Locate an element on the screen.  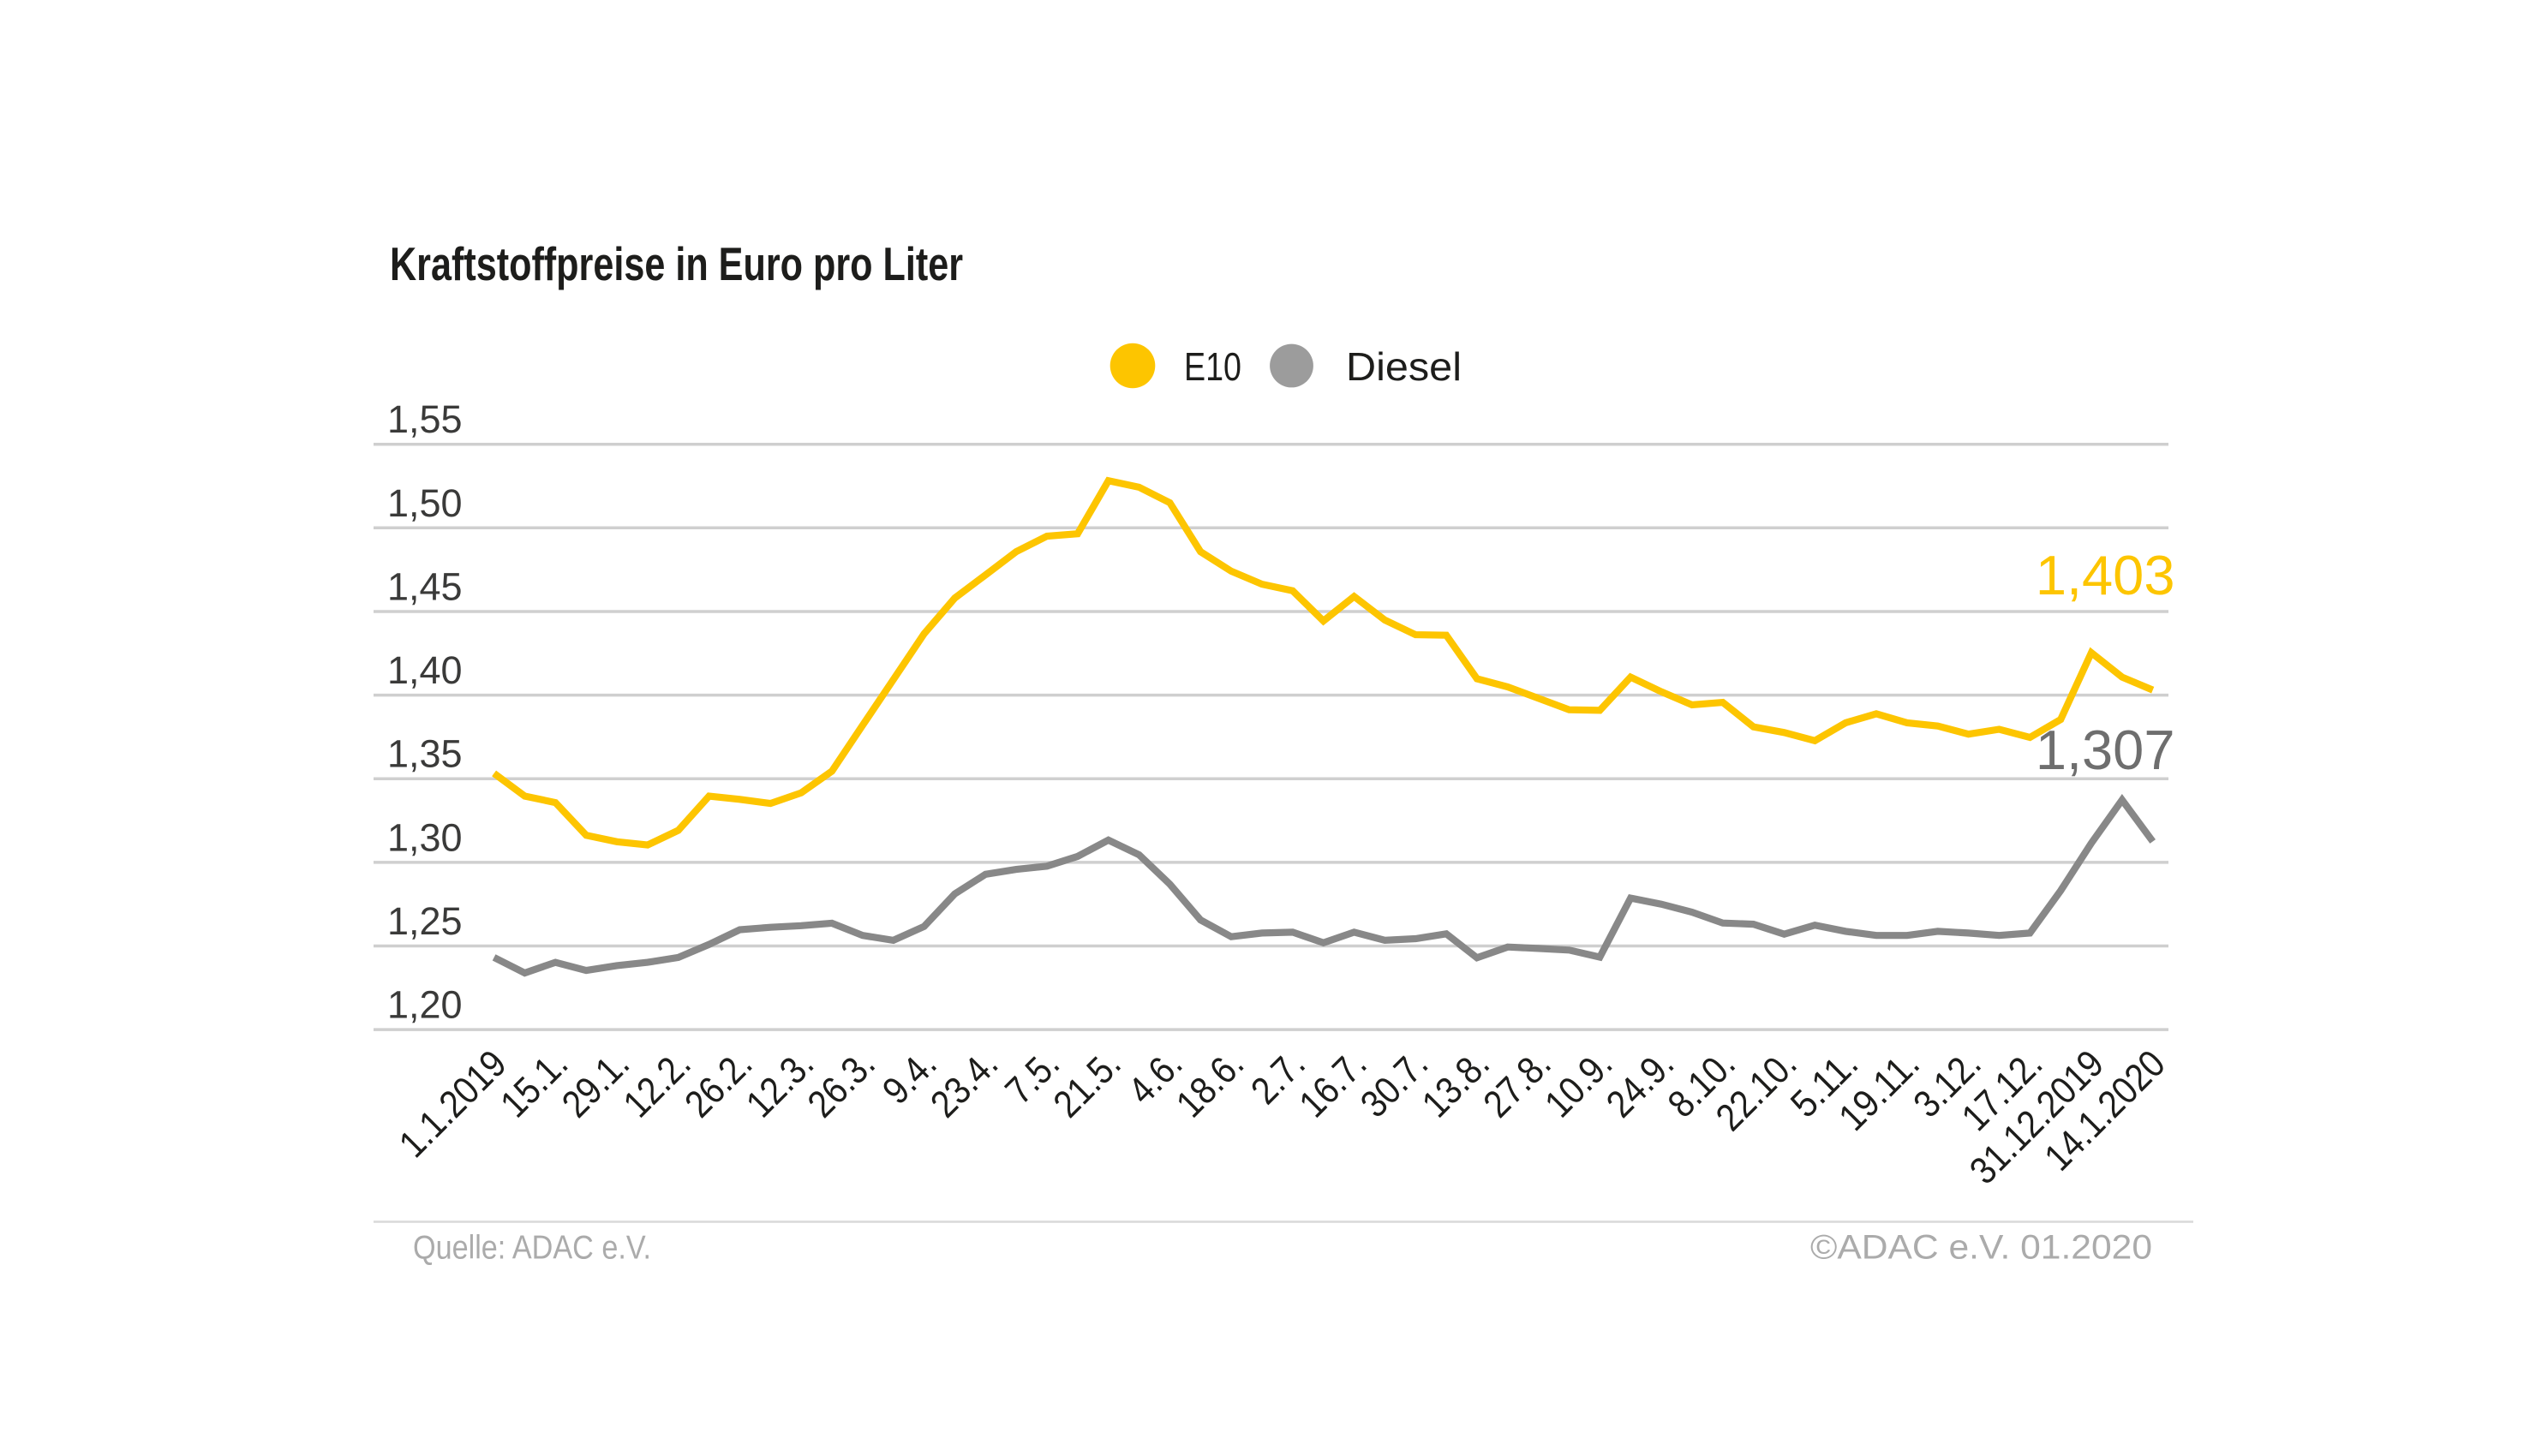
svg-text: 1,20 is located at coordinates (425, 1005).